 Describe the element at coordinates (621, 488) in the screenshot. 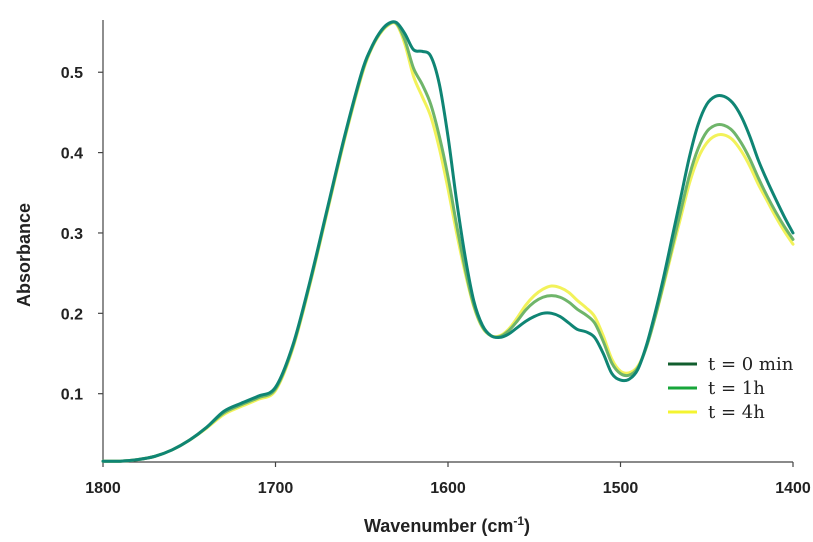

I see `x-tick-label: 1500` at that location.